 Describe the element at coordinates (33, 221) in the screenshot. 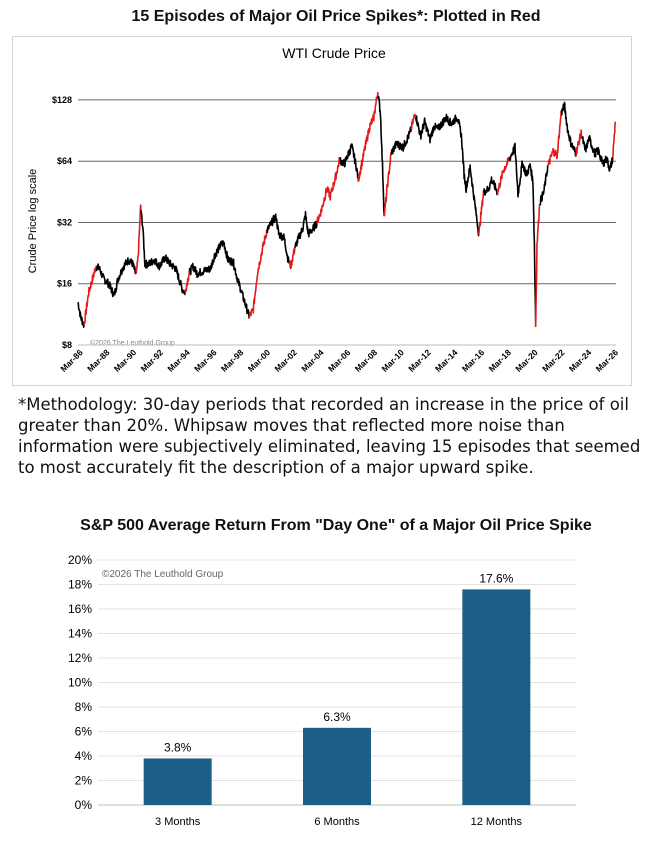

I see `wti-y-axis-label: Crude Price log scale` at that location.